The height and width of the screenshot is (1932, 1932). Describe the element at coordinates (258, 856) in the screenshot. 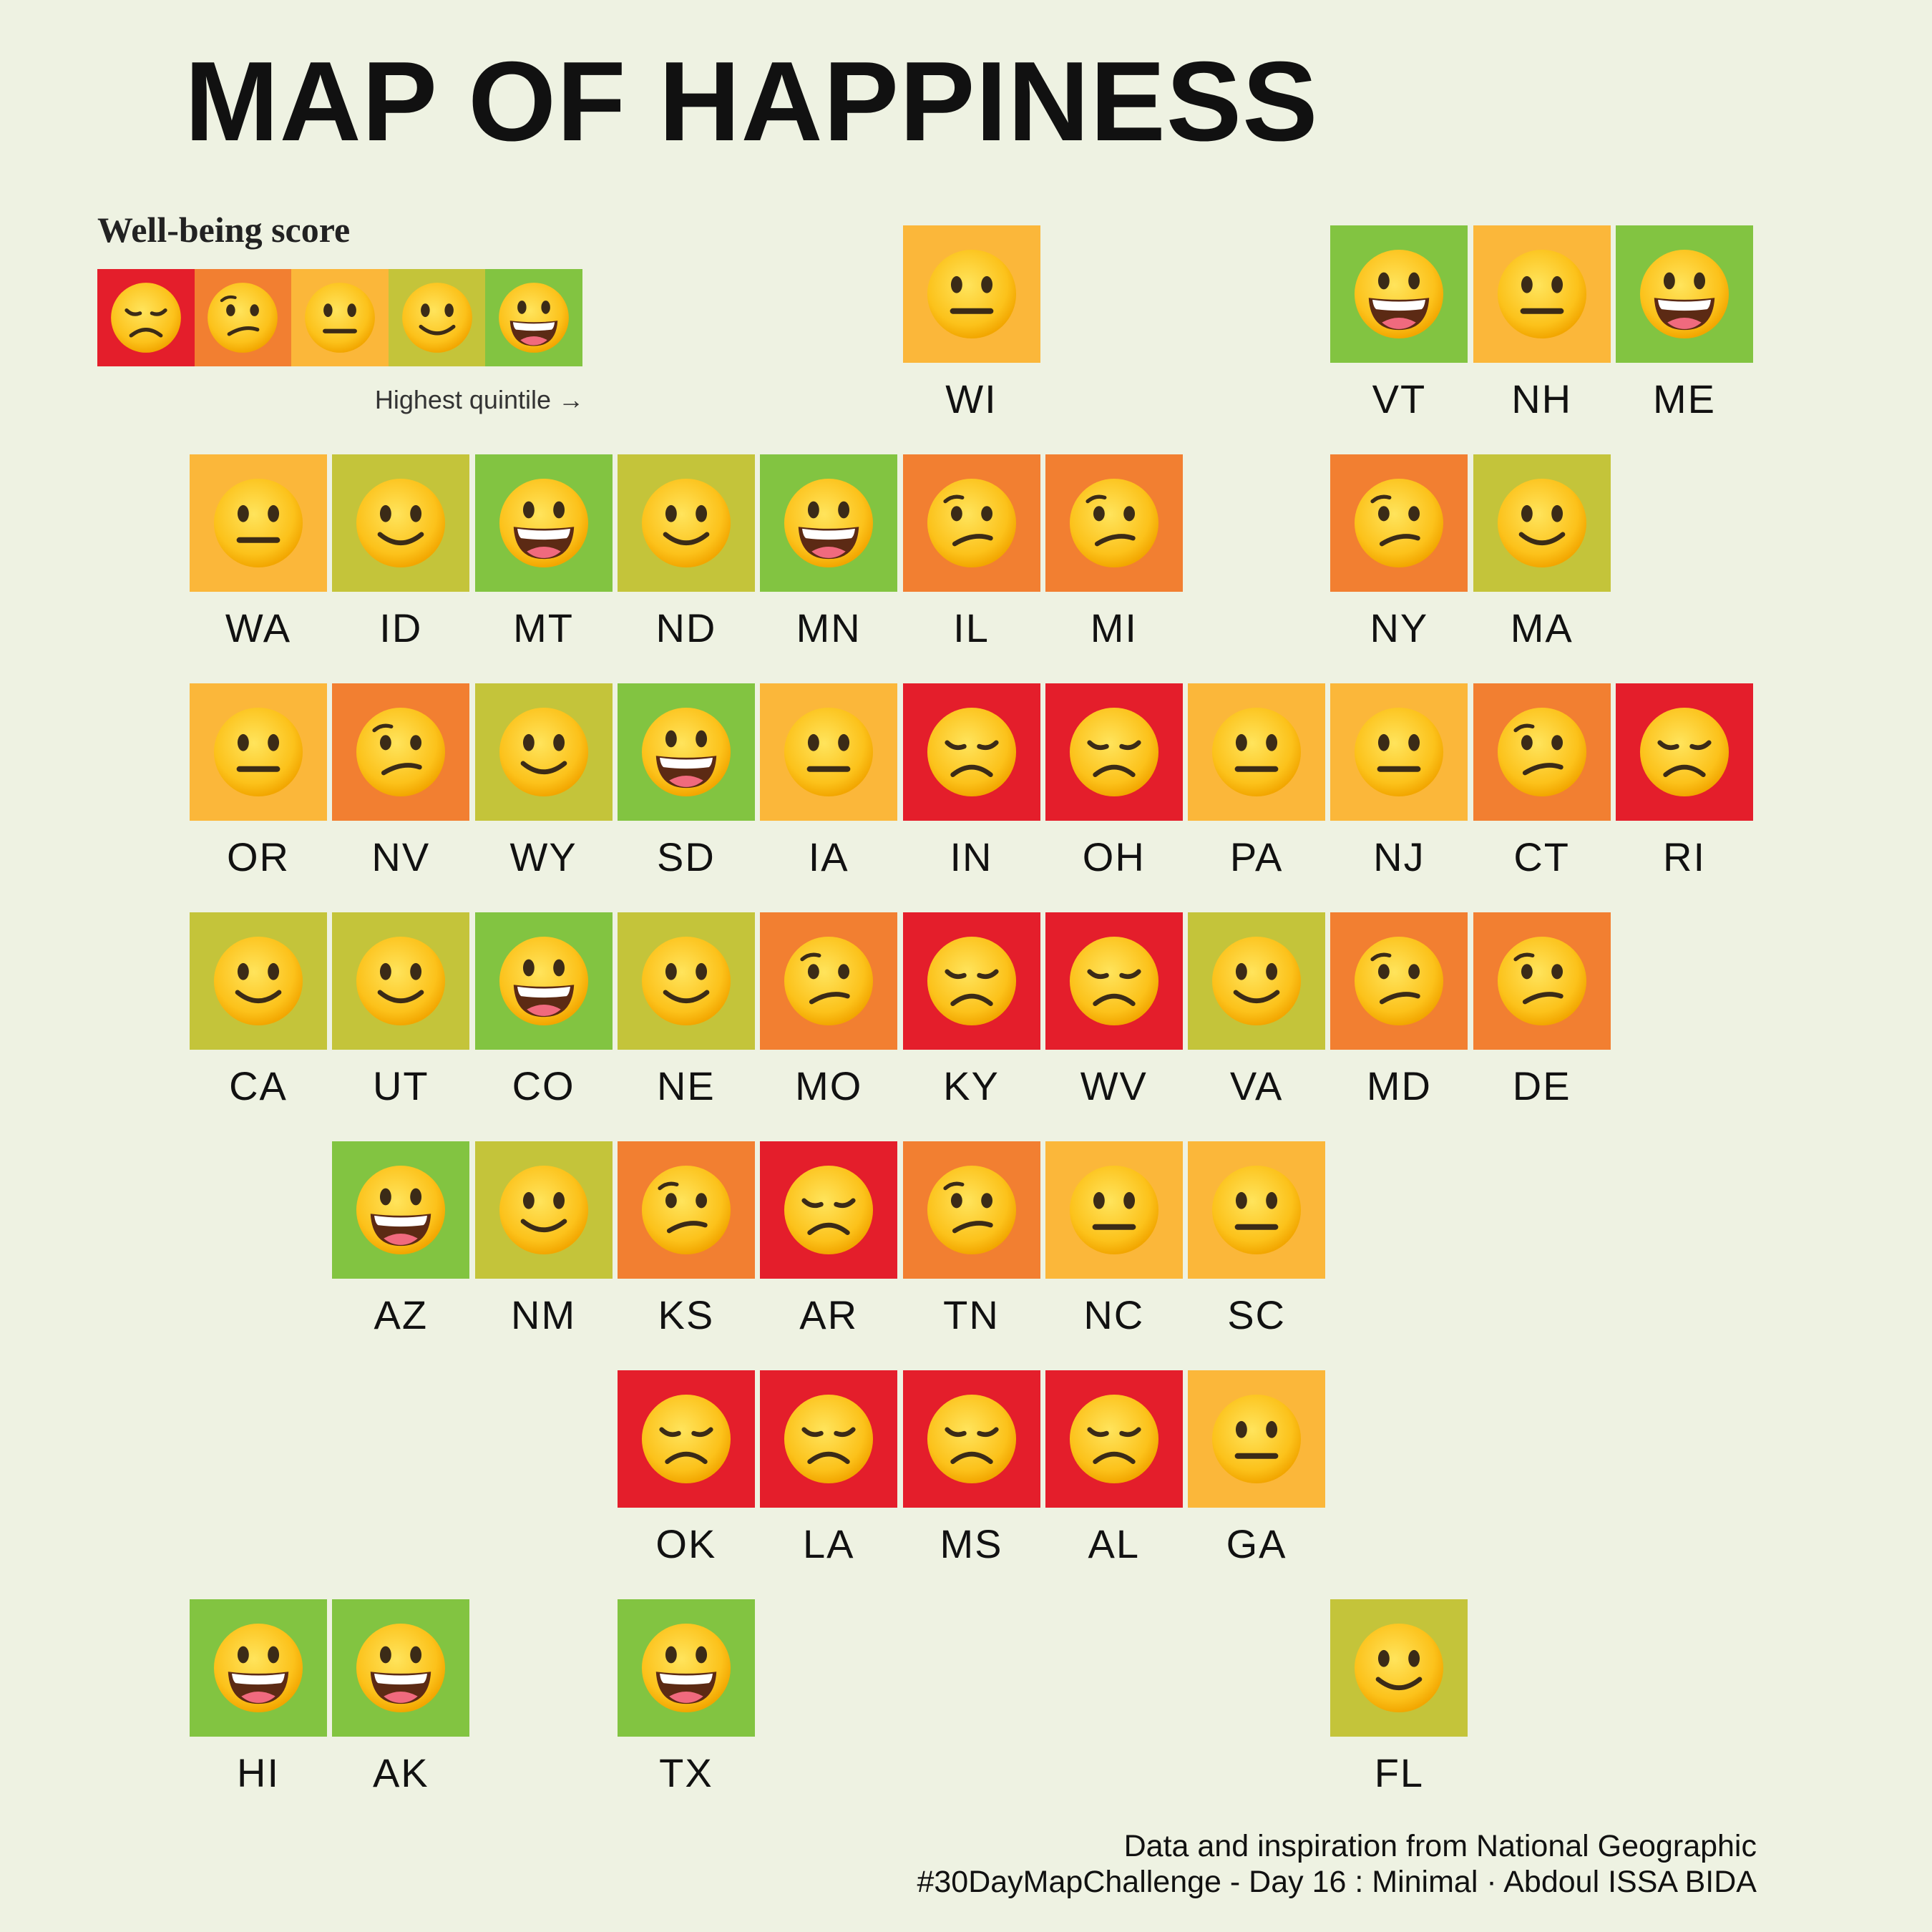

I see `state-label-or: OR` at that location.